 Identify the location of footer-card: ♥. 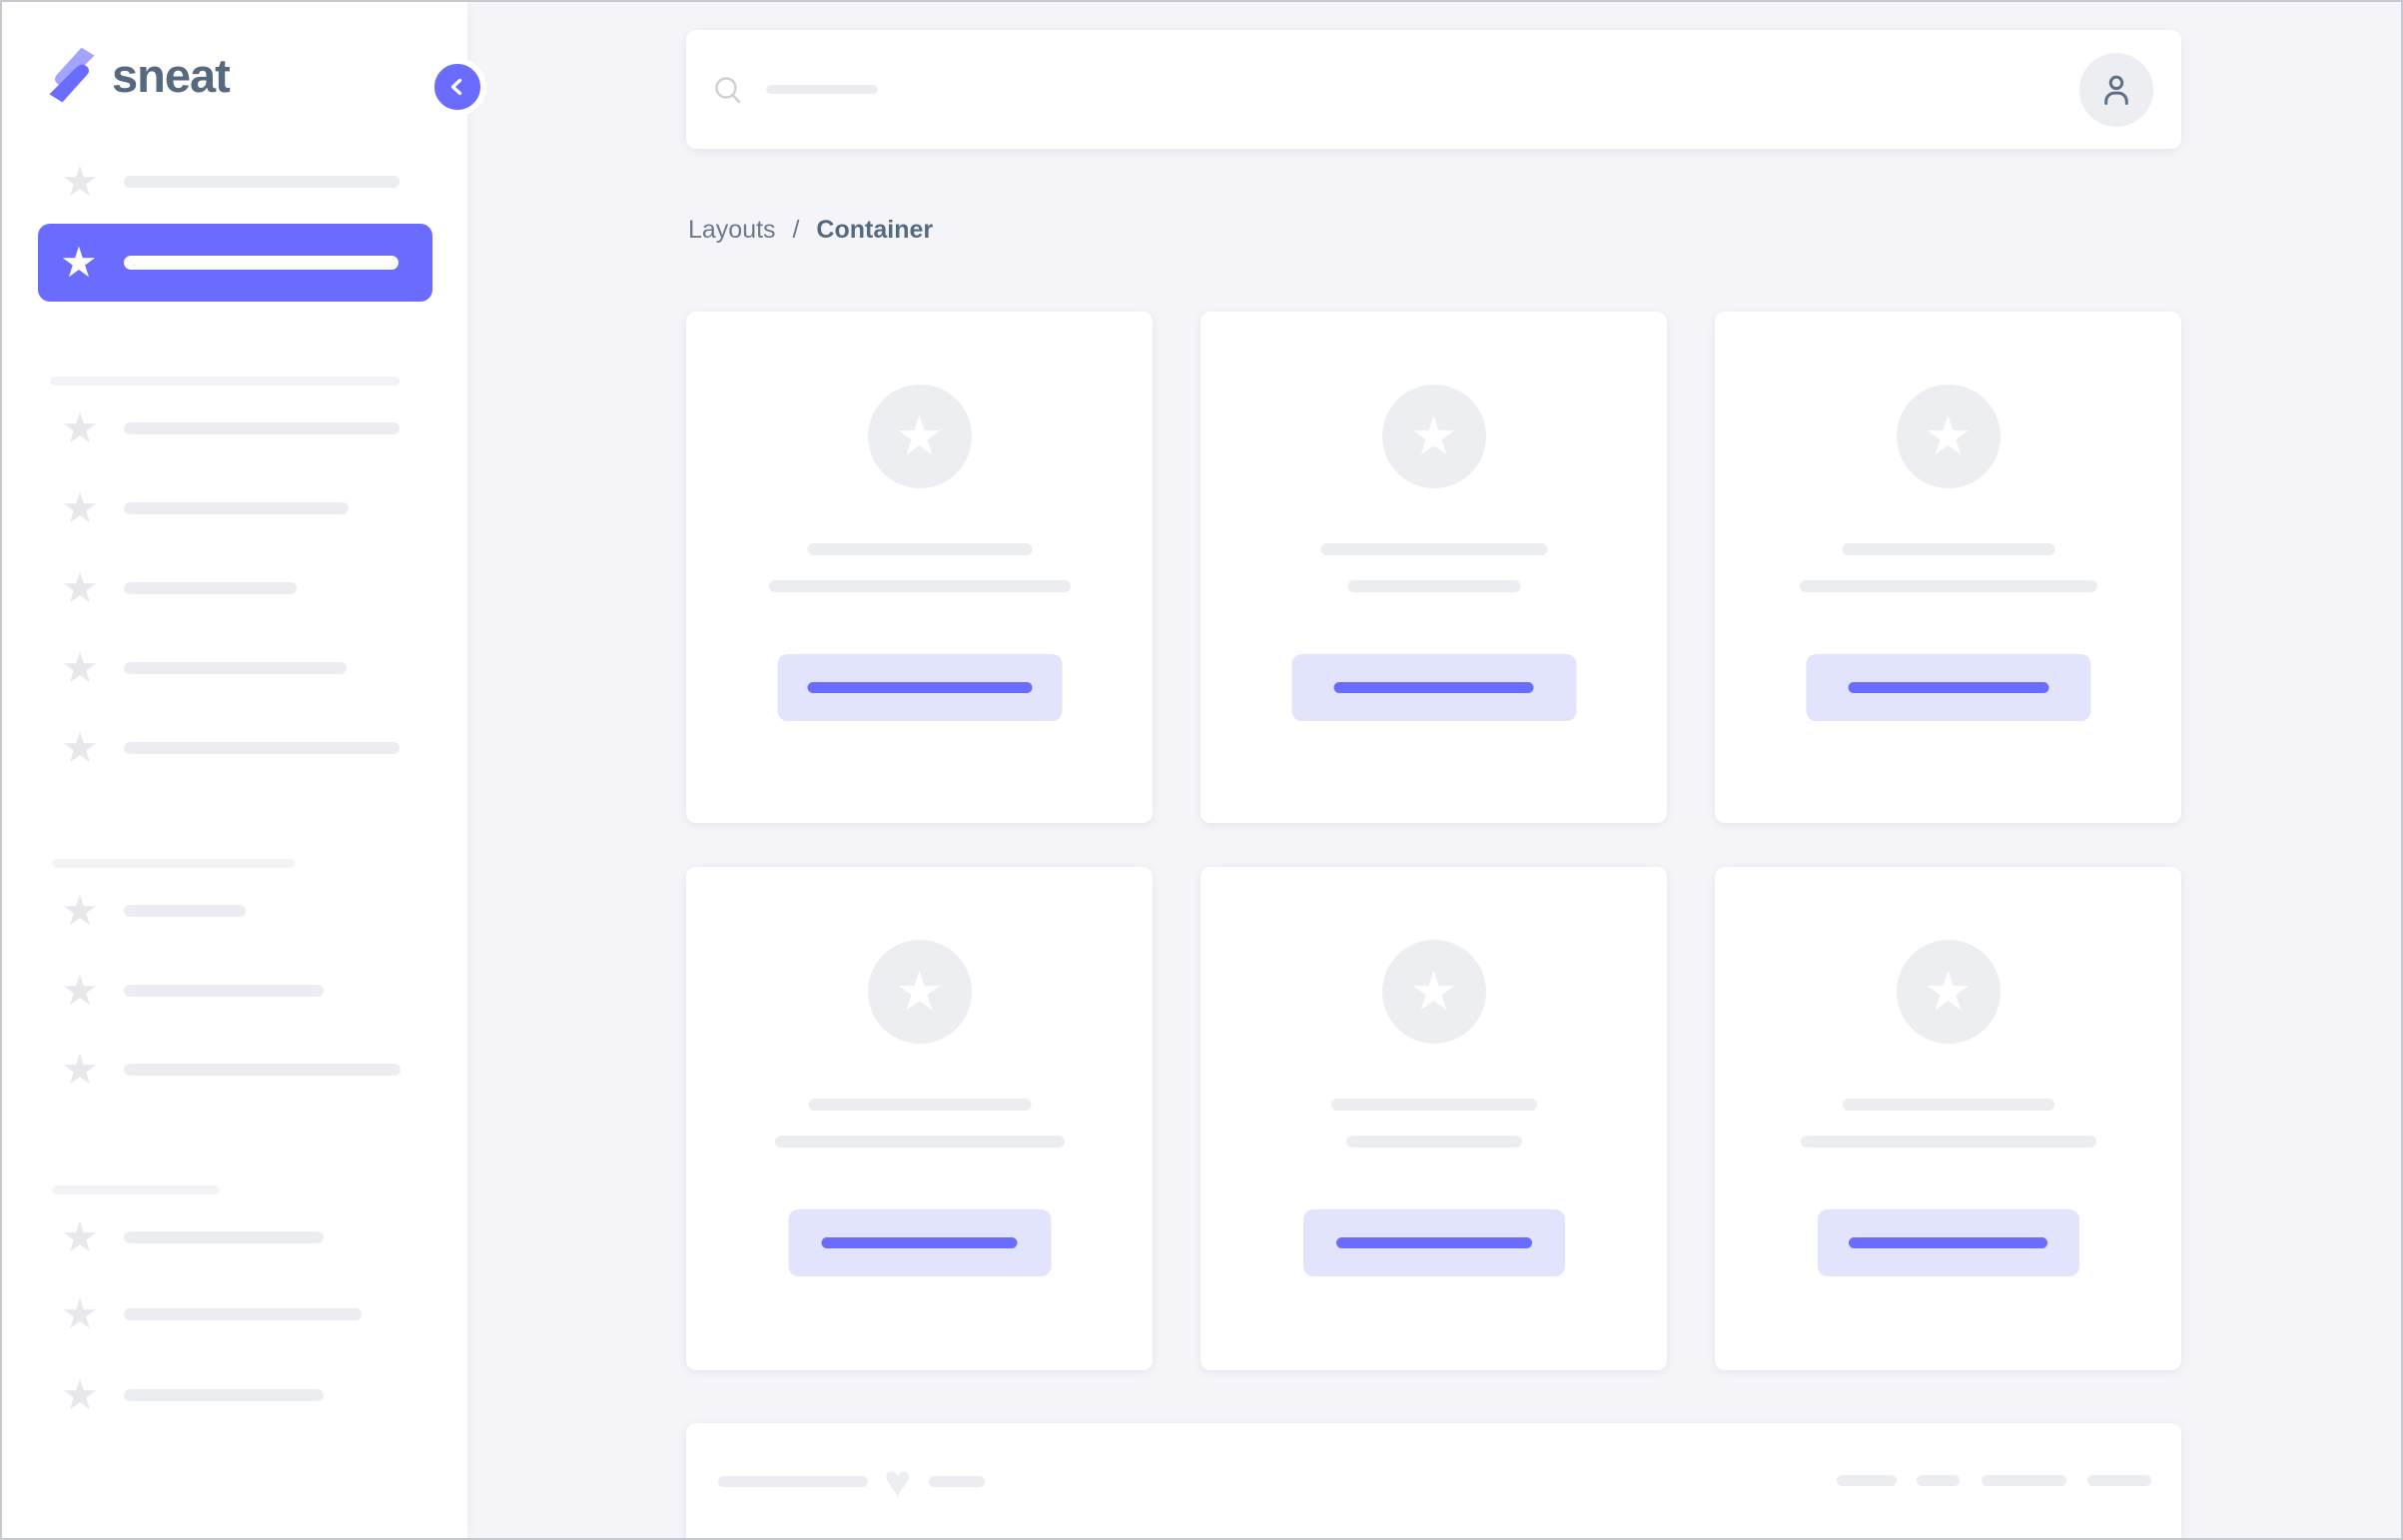
(1433, 1480).